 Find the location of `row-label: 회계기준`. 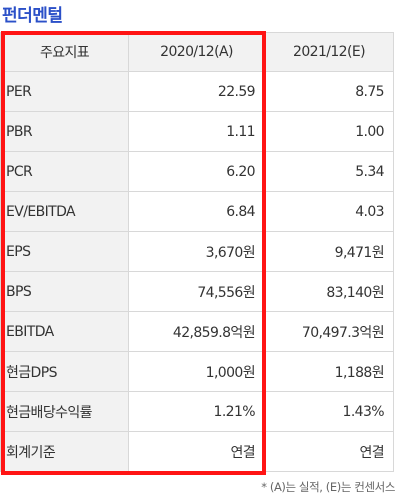

row-label: 회계기준 is located at coordinates (64, 451).